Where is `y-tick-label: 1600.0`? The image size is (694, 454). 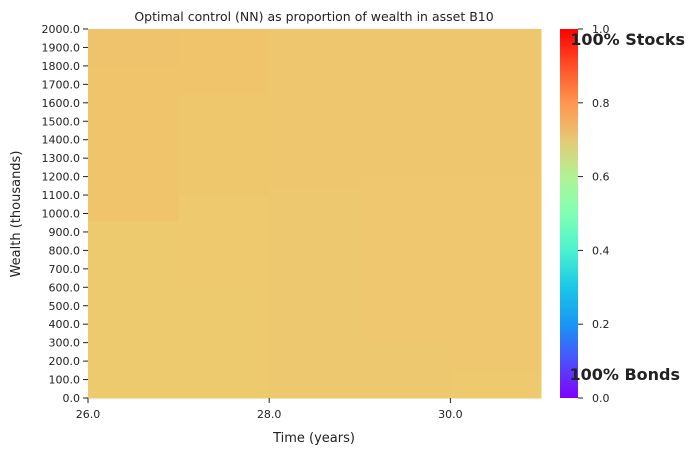 y-tick-label: 1600.0 is located at coordinates (61, 103).